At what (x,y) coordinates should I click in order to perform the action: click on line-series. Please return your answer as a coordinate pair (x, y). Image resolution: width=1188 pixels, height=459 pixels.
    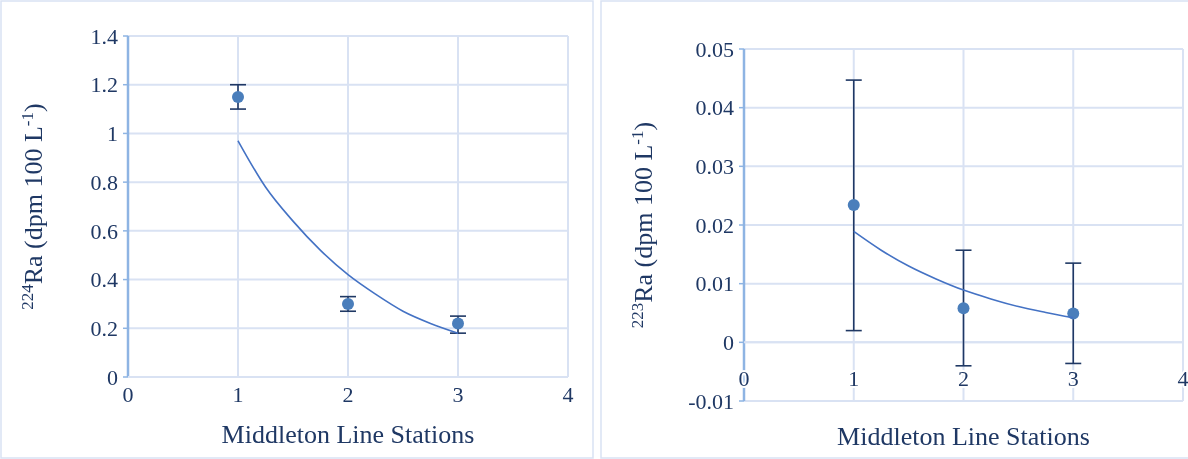
    Looking at the image, I should click on (348, 236).